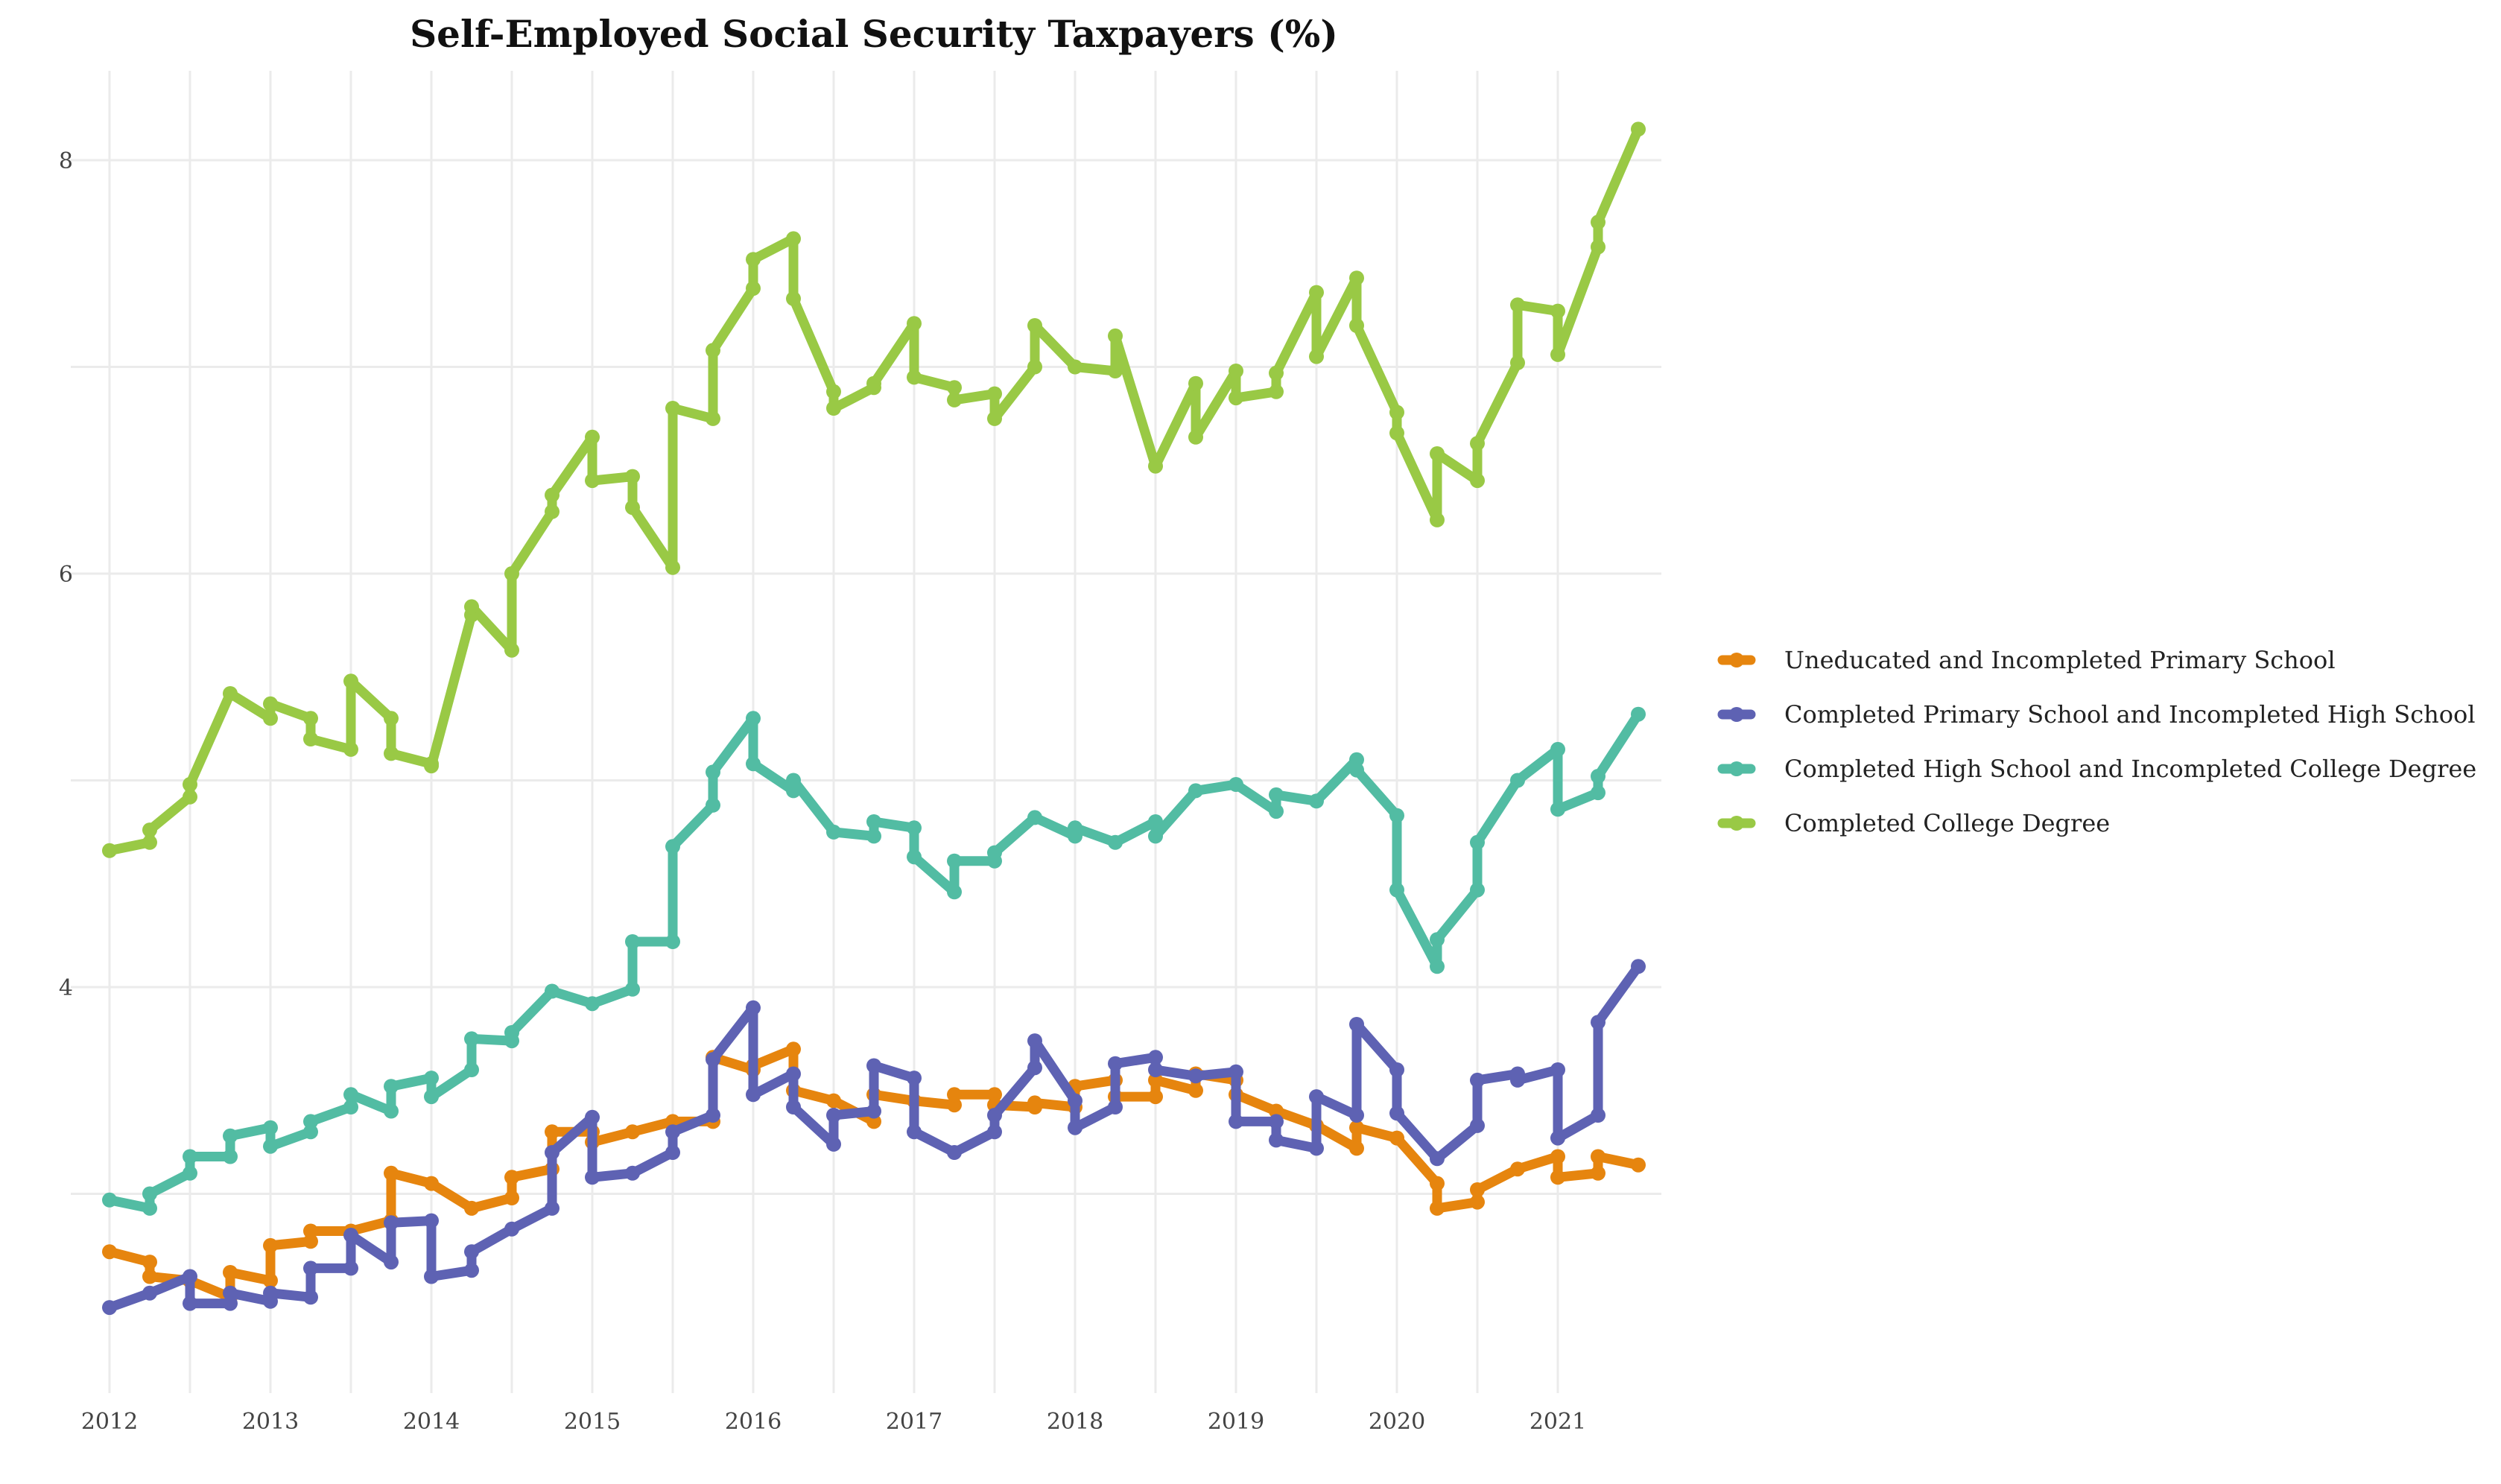  What do you see at coordinates (593, 1422) in the screenshot?
I see `x-tick-label: 2015` at bounding box center [593, 1422].